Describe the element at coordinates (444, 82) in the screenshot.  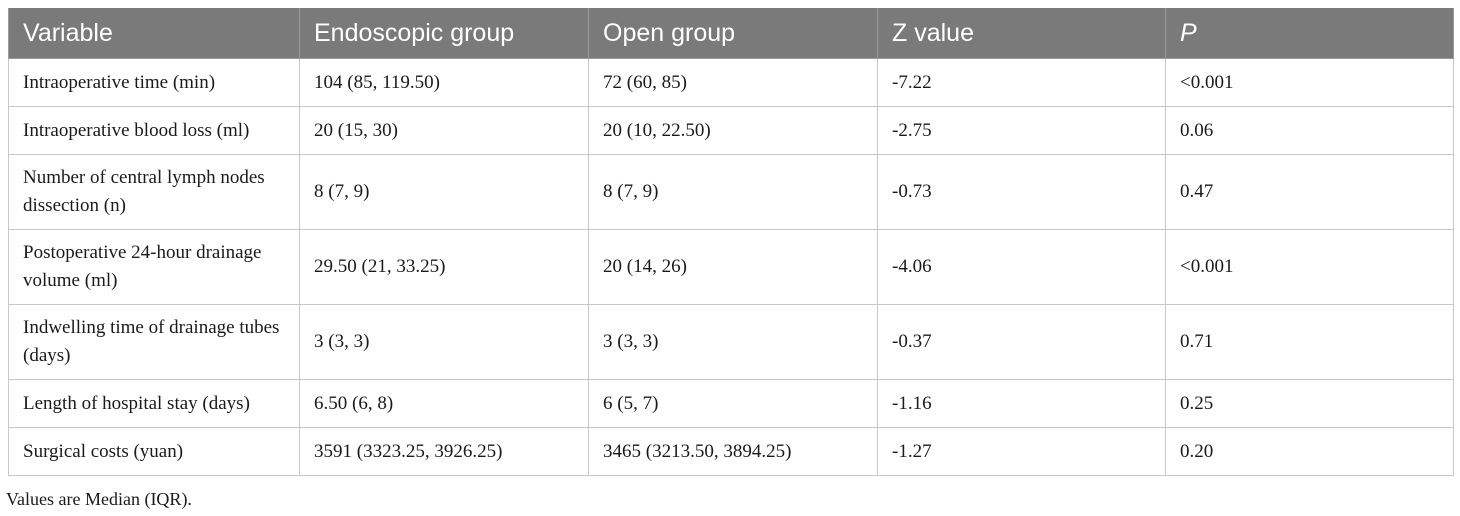
I see `cell-endoscopic: 104 (85, 119.50)` at that location.